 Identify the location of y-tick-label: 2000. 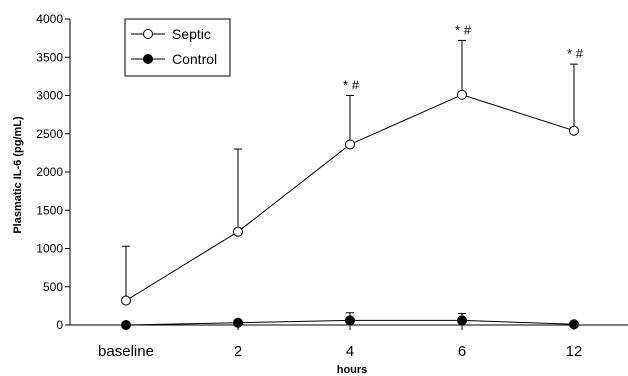
(49, 172).